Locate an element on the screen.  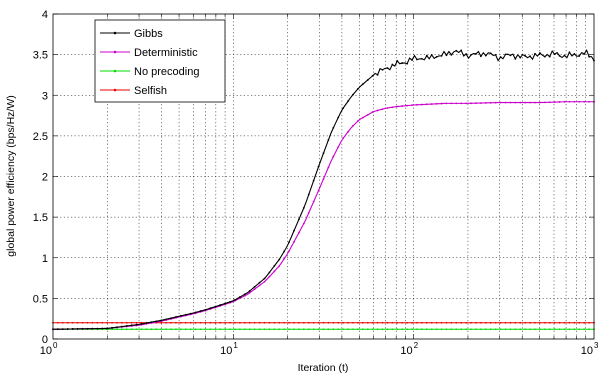
x-tick-label-base: 10 is located at coordinates (226, 351).